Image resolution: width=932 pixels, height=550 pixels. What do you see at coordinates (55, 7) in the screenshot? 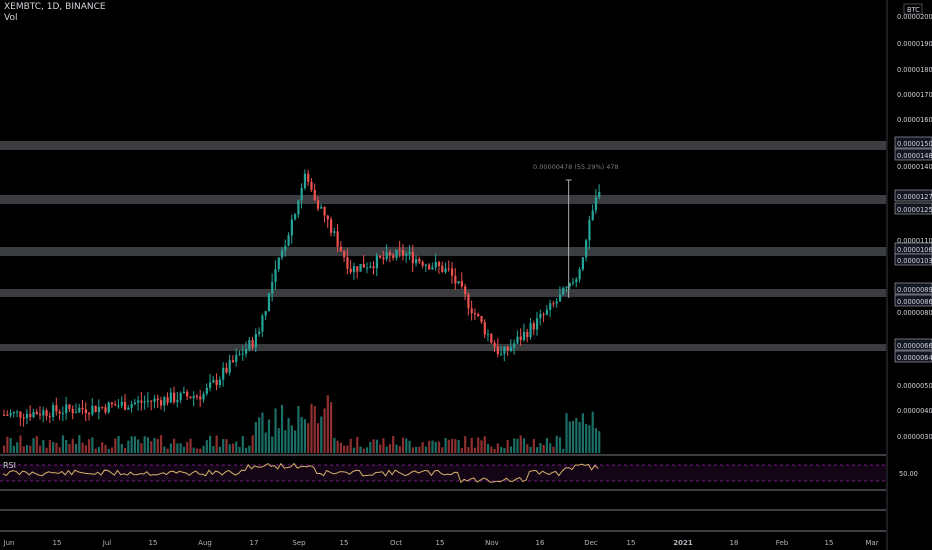
I see `symbol-label: XEMBTC, 1D, BINANCE` at bounding box center [55, 7].